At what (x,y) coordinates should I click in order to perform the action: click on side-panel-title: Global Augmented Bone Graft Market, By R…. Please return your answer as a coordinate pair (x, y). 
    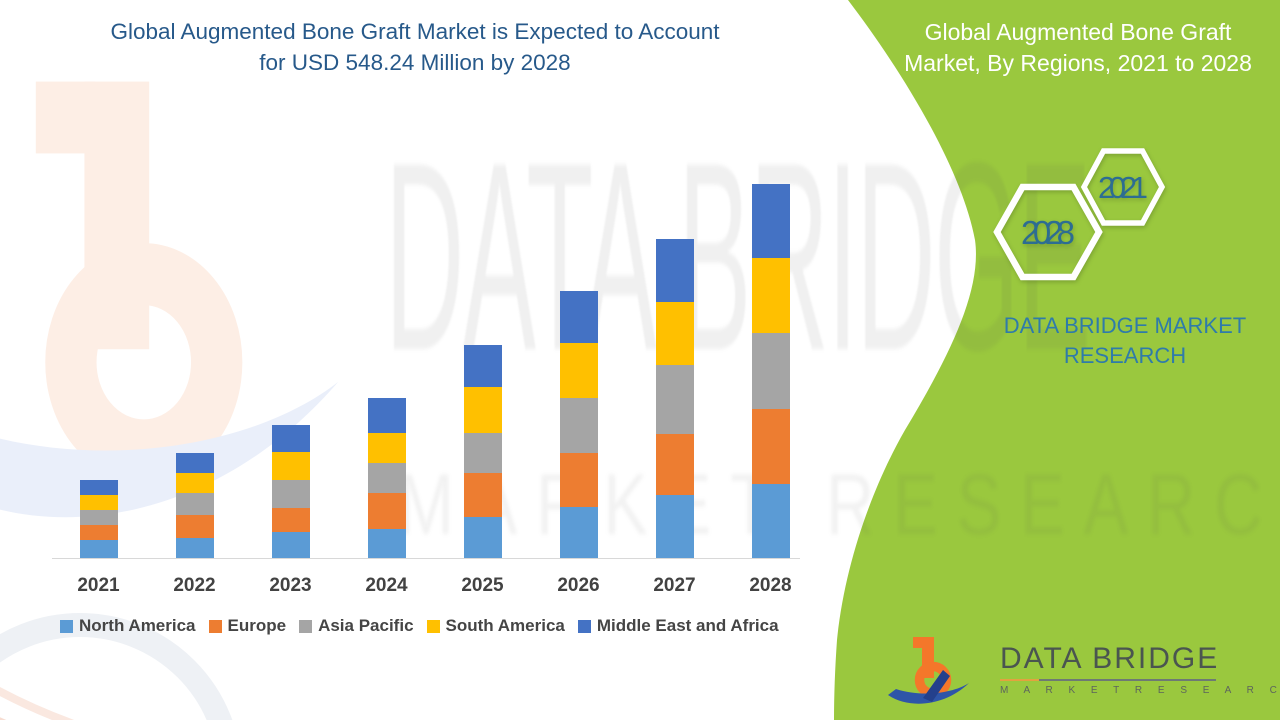
    Looking at the image, I should click on (1078, 48).